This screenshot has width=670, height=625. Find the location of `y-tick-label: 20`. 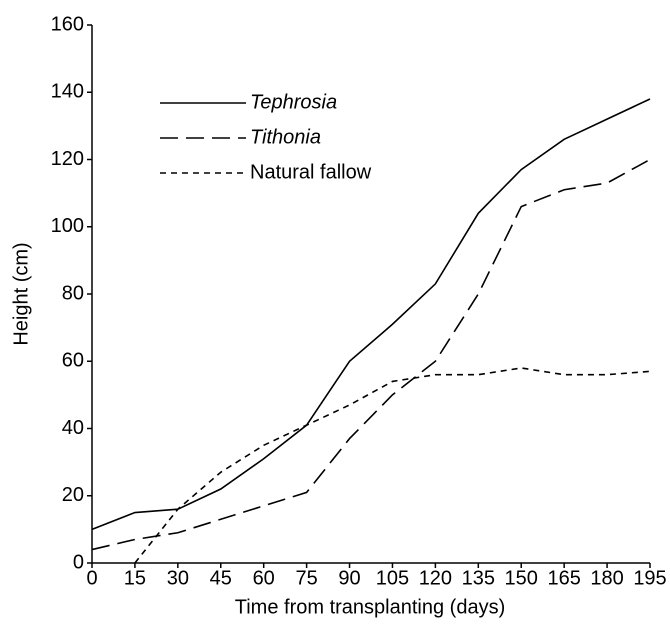

y-tick-label: 20 is located at coordinates (73, 495).